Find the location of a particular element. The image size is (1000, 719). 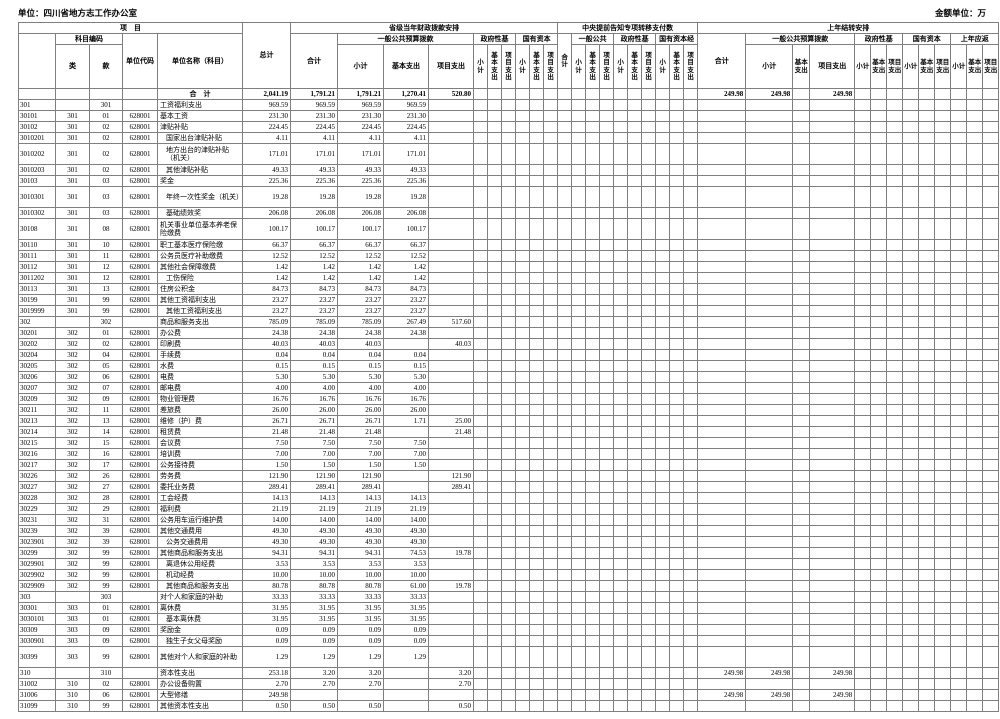

table-cell: 1.29 is located at coordinates (314, 657).